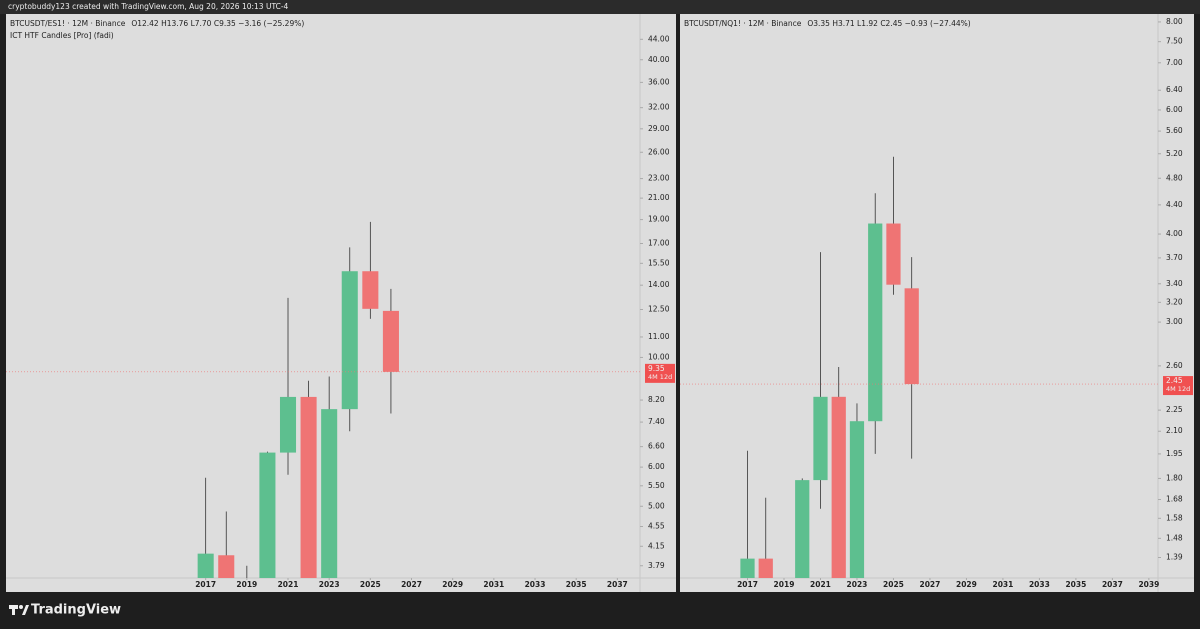 This screenshot has width=1200, height=629. Describe the element at coordinates (888, 23) in the screenshot. I see `ohlc-legend: O3.35 H3.71 L1.92 C2.45 −0.93 (−27.44%)` at that location.